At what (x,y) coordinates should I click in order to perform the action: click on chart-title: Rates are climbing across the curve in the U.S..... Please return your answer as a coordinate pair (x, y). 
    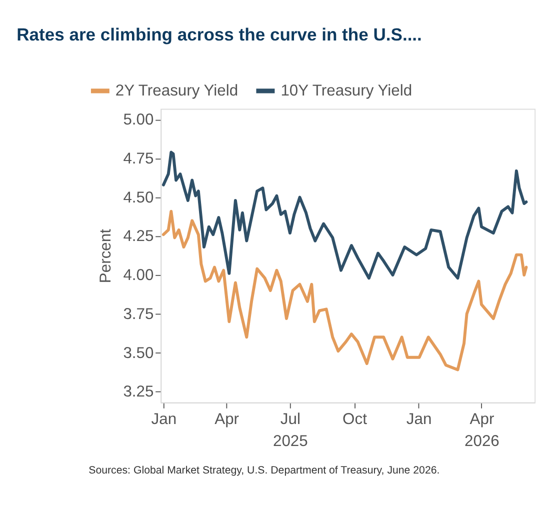
    Looking at the image, I should click on (219, 34).